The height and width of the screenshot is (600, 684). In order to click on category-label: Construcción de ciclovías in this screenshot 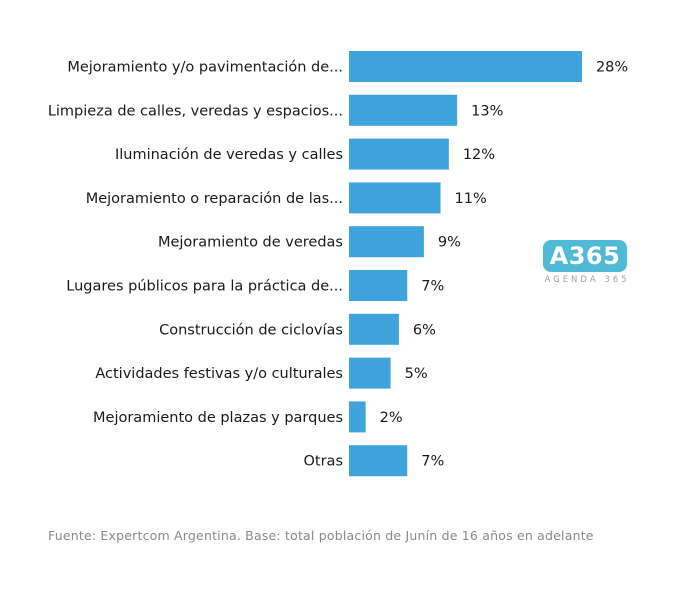, I will do `click(251, 330)`.